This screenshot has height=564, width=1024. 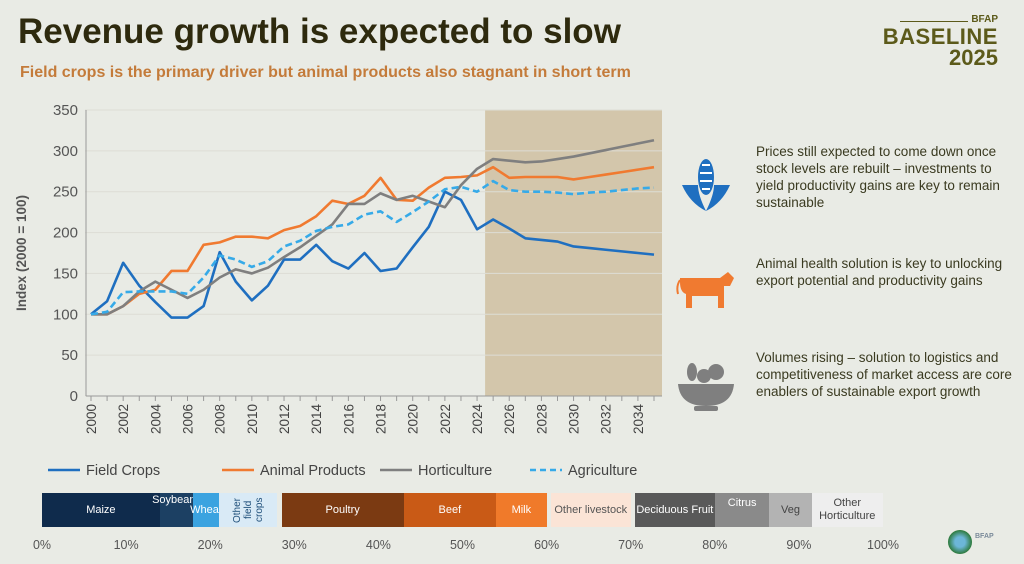 What do you see at coordinates (188, 419) in the screenshot?
I see `x-tick-label: 2006` at bounding box center [188, 419].